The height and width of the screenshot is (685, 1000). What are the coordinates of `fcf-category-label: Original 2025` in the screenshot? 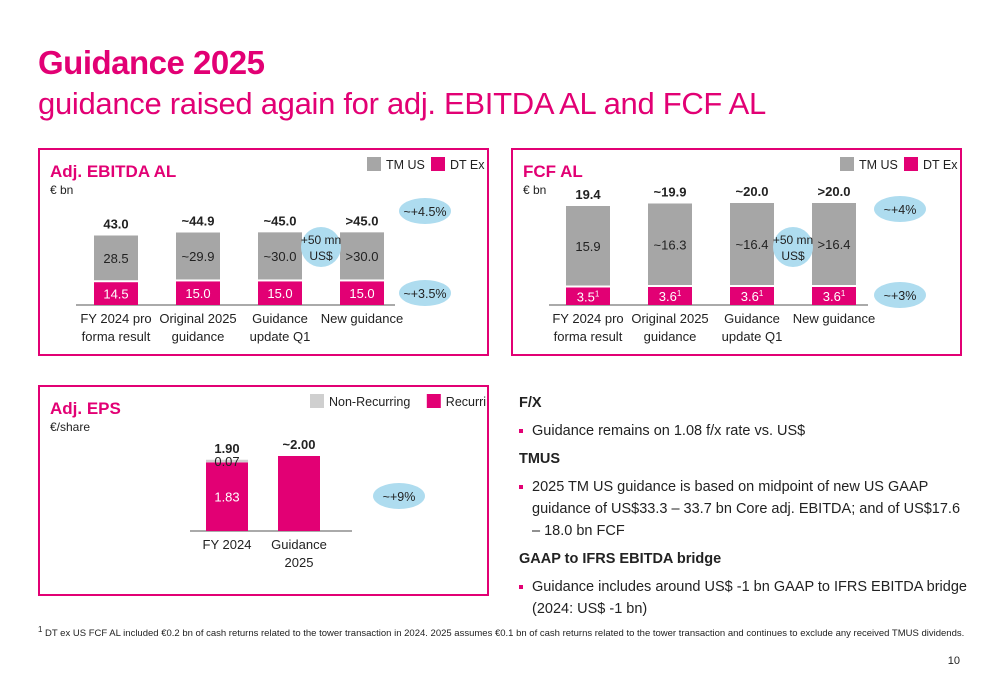 It's located at (669, 318).